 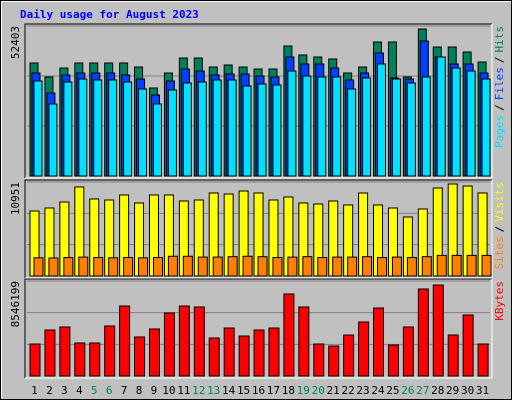 I want to click on x-tick-label: 11, so click(x=183, y=390).